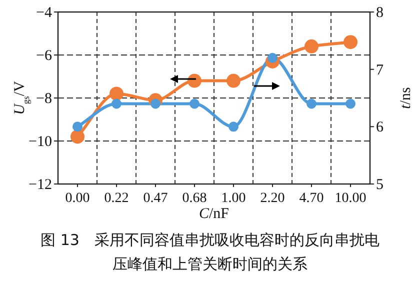 The height and width of the screenshot is (287, 419). Describe the element at coordinates (406, 98) in the screenshot. I see `y2-axis-title: t/ns` at that location.